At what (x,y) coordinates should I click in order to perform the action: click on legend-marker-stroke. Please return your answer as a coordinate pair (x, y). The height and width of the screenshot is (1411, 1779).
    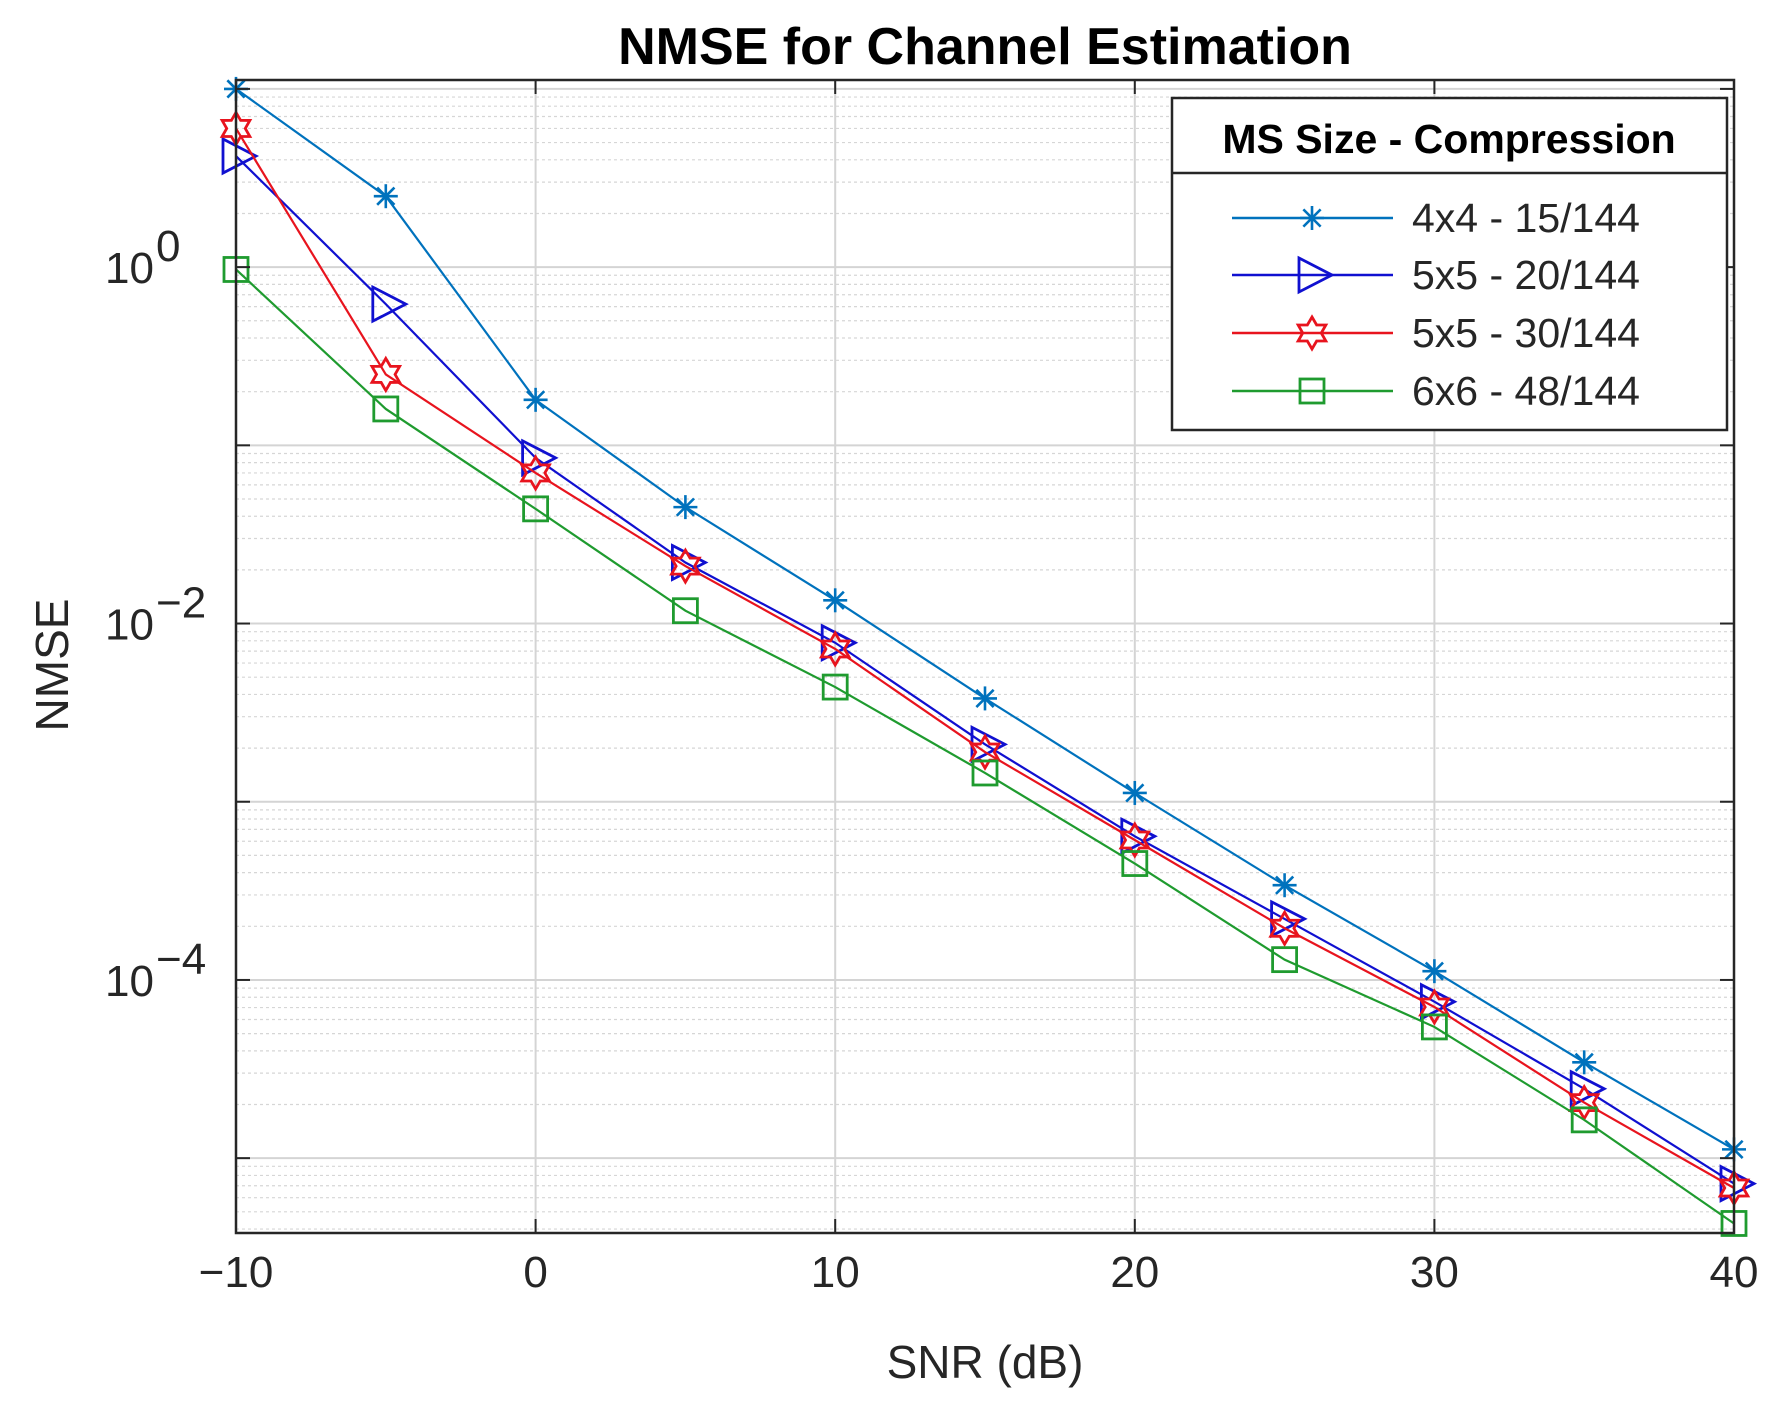
    Looking at the image, I should click on (1312, 218).